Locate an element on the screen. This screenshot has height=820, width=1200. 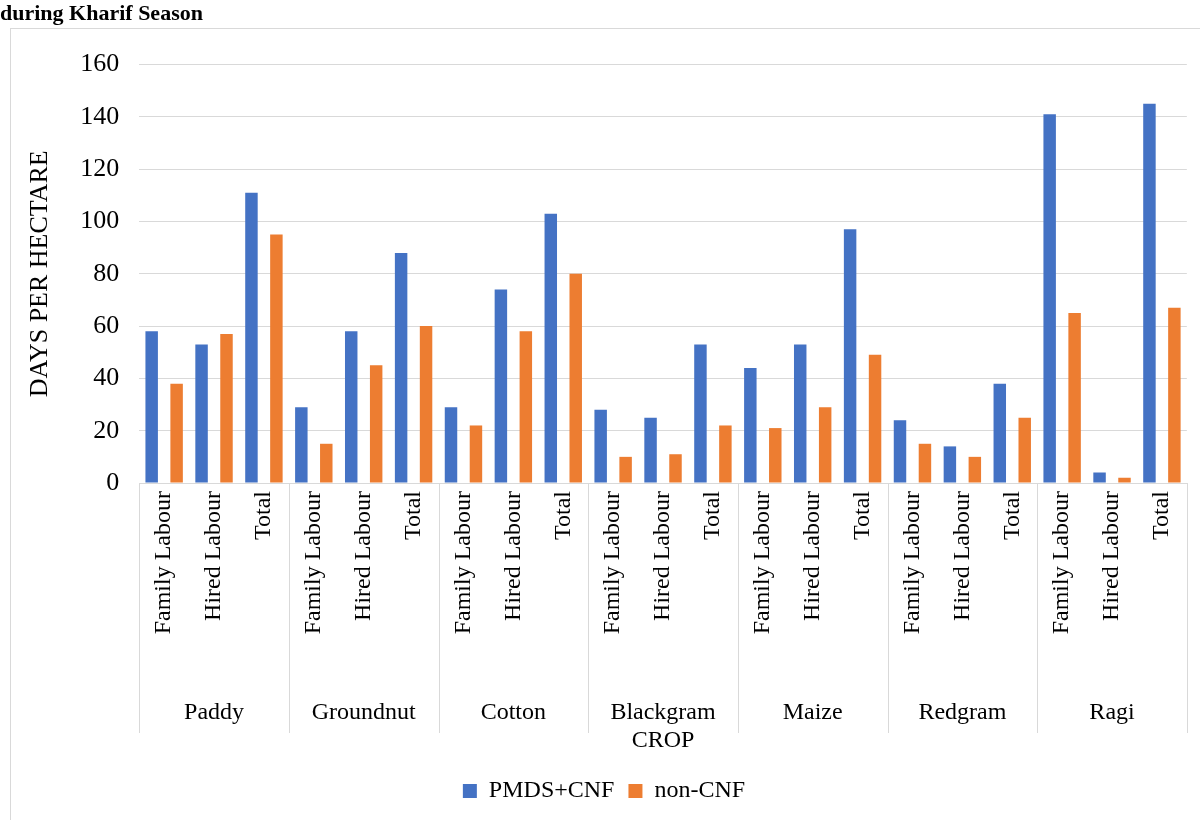
text: Paddy is located at coordinates (214, 711).